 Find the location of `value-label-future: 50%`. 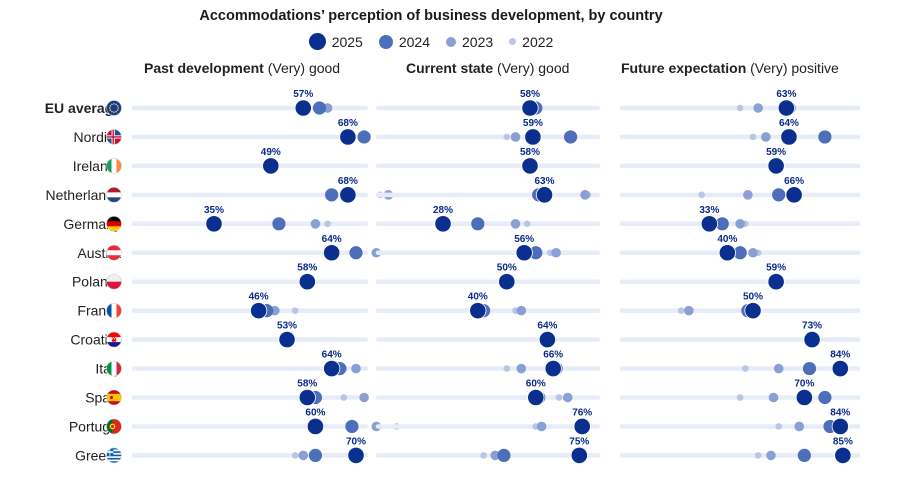

value-label-future: 50% is located at coordinates (753, 297).